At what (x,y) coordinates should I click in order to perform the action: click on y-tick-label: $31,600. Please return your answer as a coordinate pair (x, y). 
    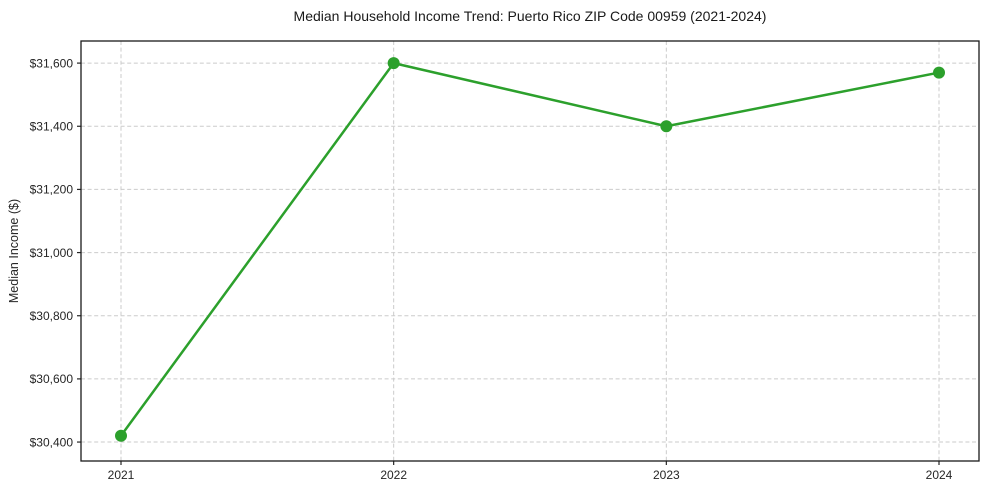
    Looking at the image, I should click on (52, 63).